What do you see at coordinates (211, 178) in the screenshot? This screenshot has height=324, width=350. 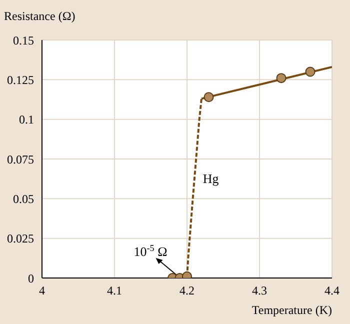 I see `annotation: Hg` at bounding box center [211, 178].